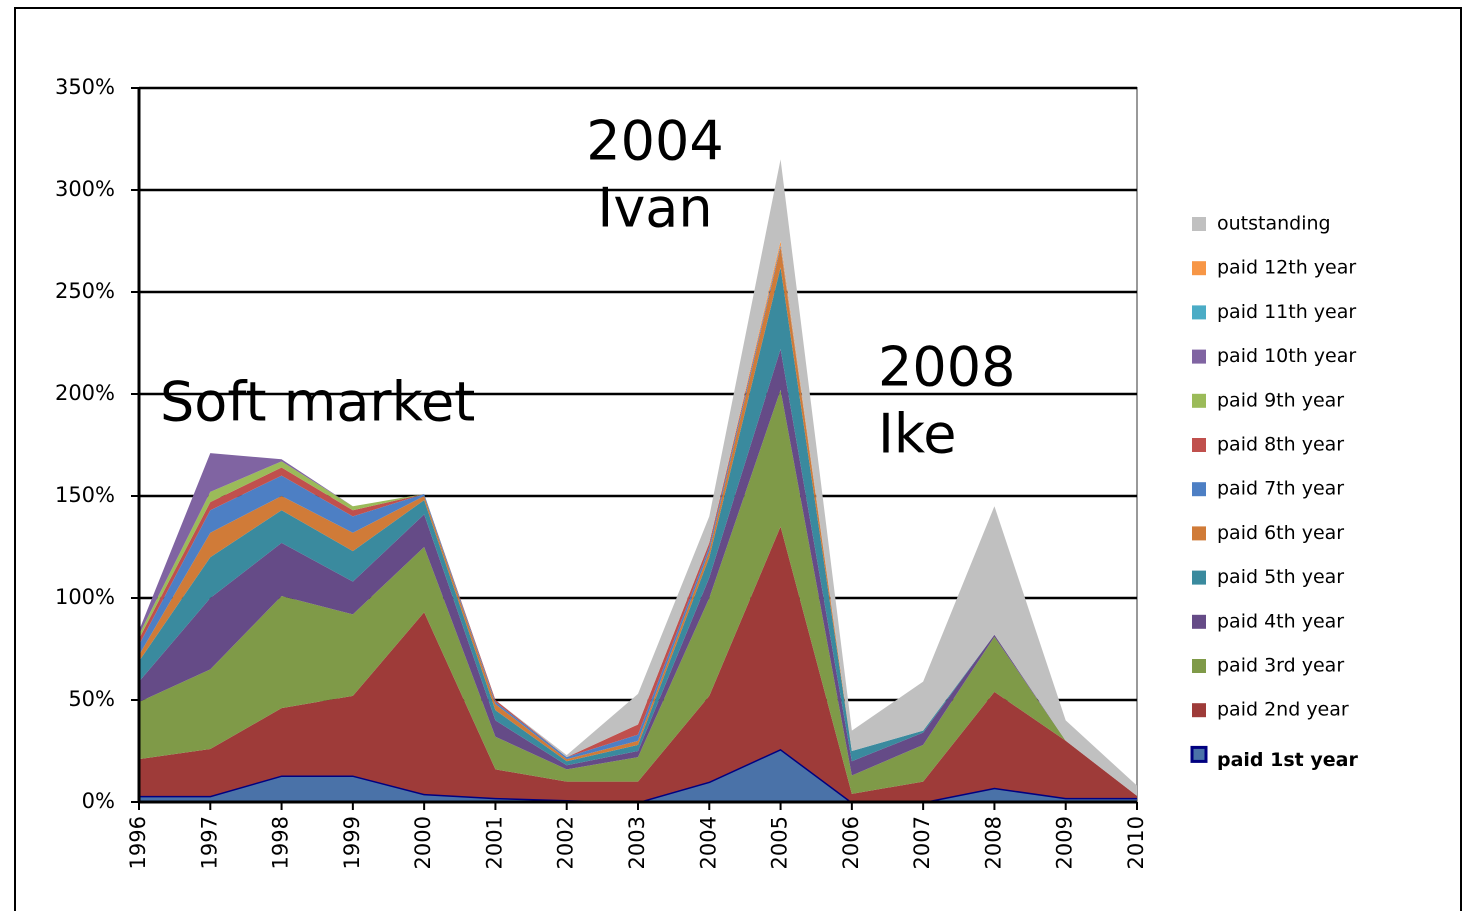 The height and width of the screenshot is (915, 1469). Describe the element at coordinates (1136, 842) in the screenshot. I see `x-tick-label: 2010` at that location.